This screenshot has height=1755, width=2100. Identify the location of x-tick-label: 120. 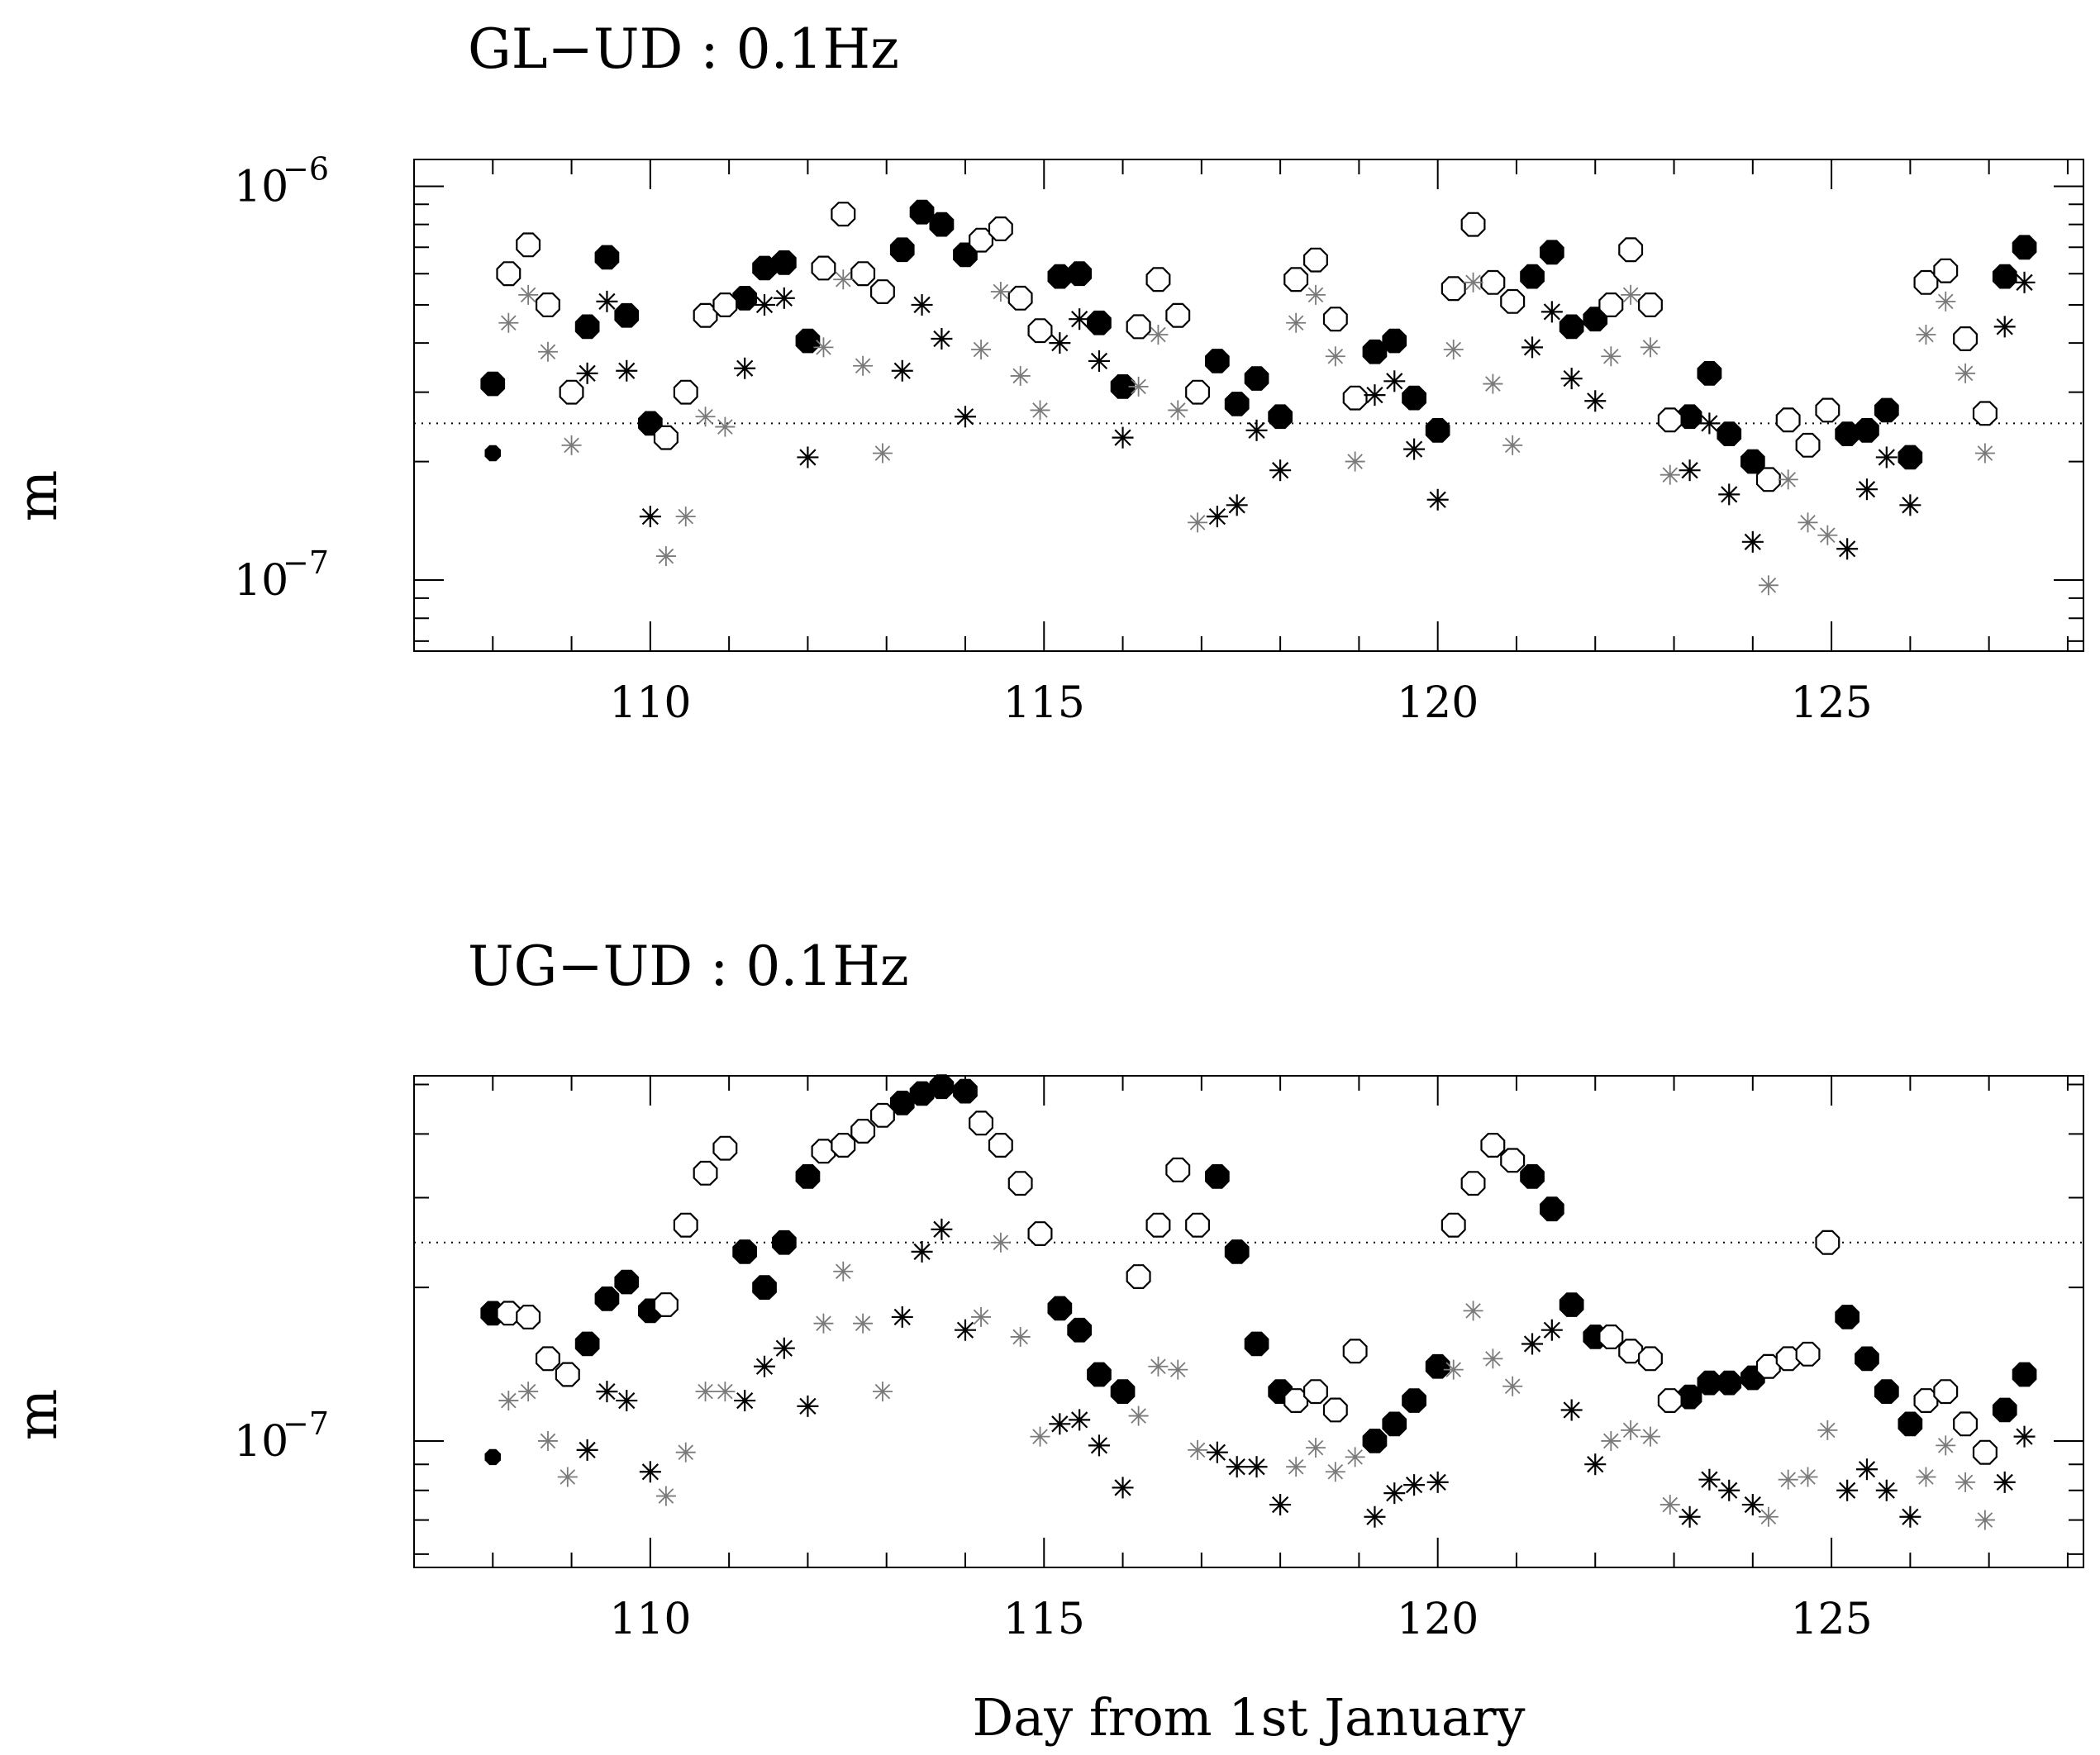
(1438, 1619).